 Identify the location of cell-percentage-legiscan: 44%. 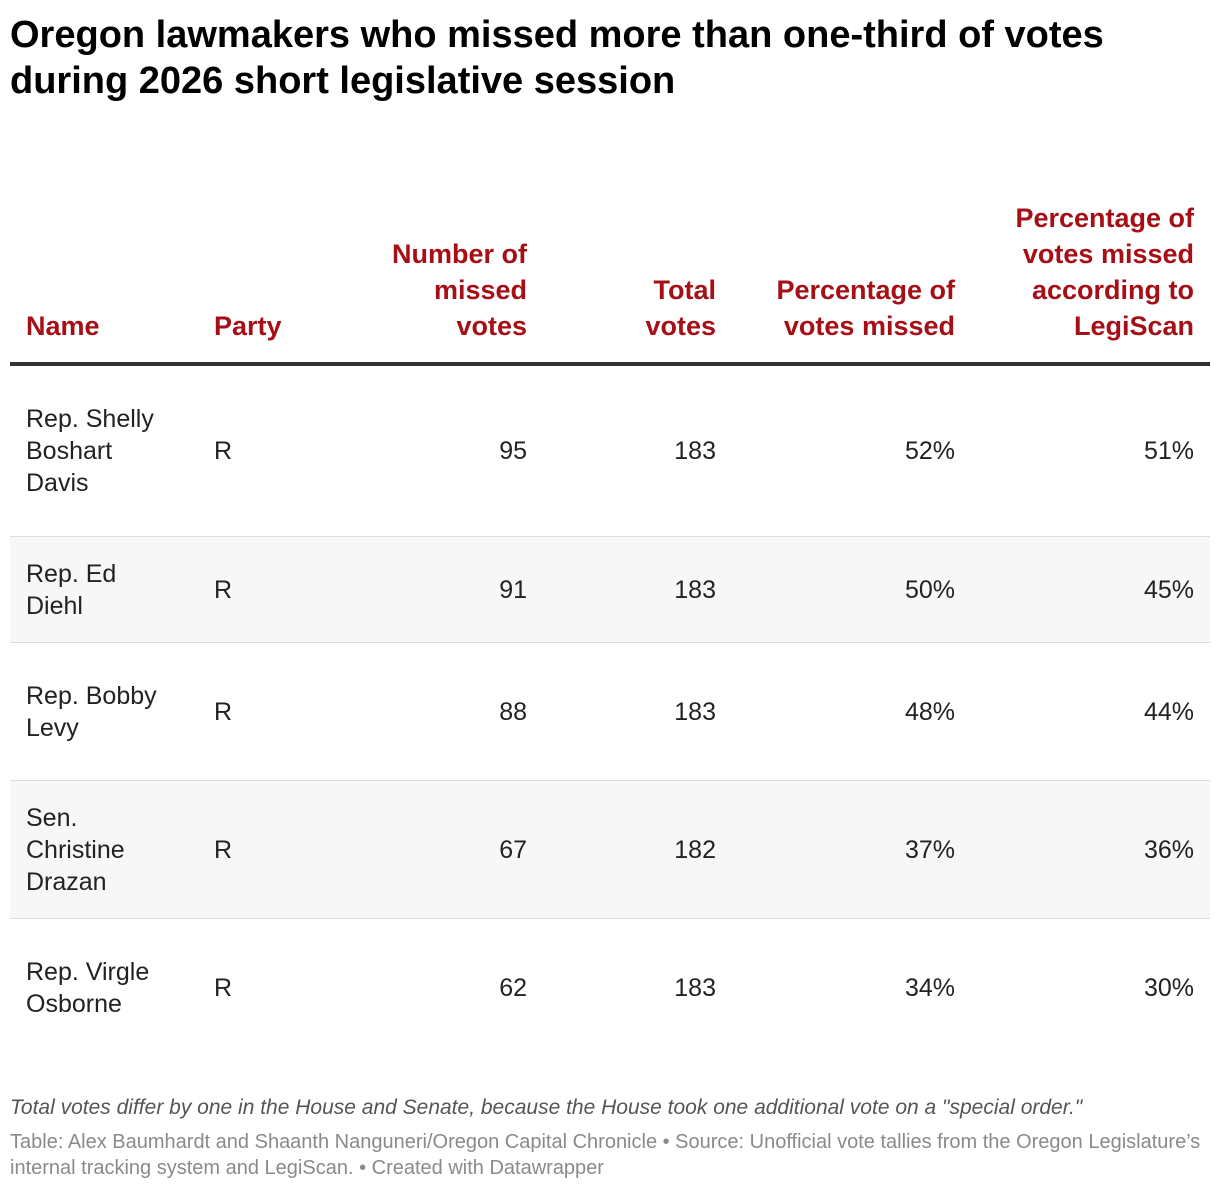
(1168, 711).